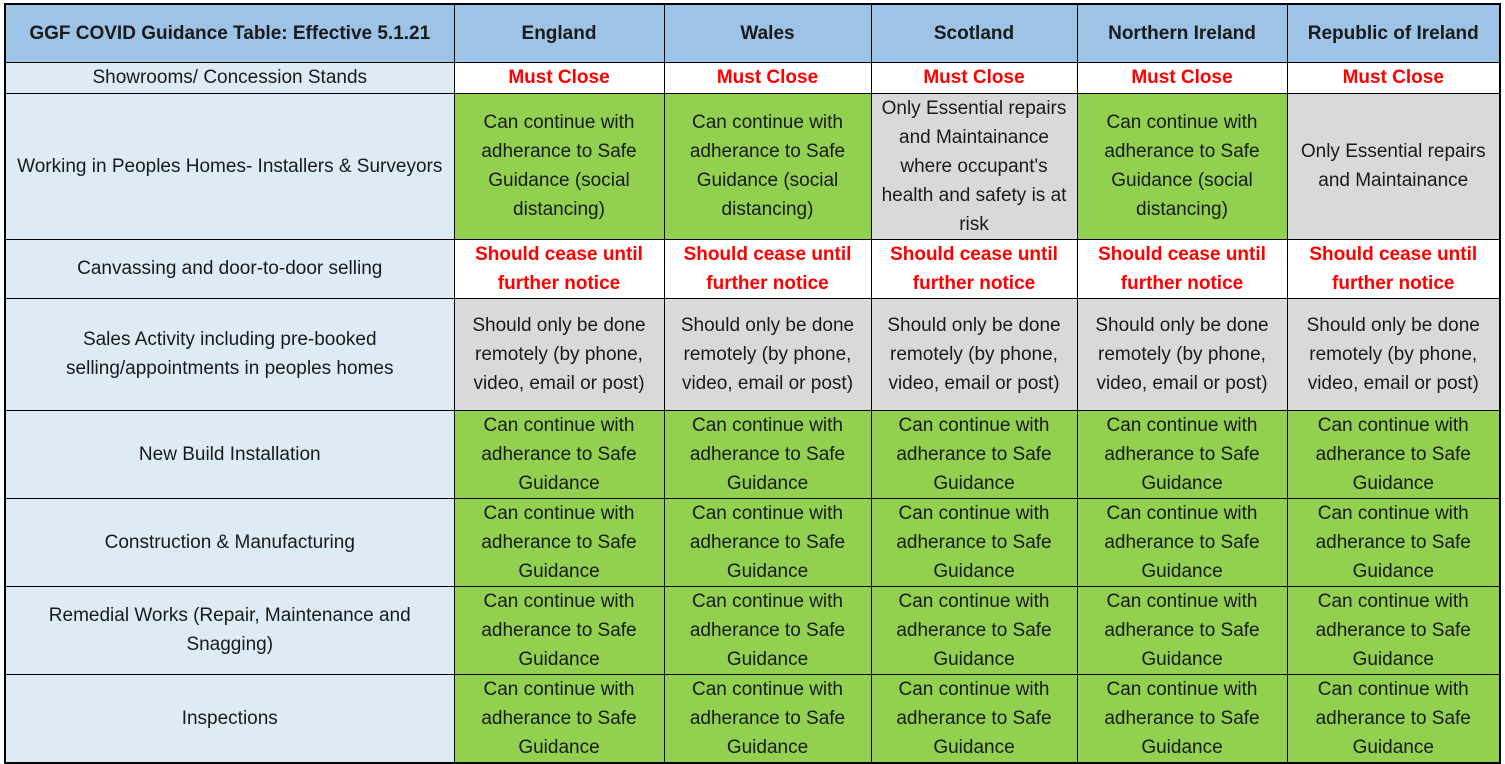 This screenshot has width=1505, height=764. What do you see at coordinates (229, 718) in the screenshot?
I see `row-header: Inspections` at bounding box center [229, 718].